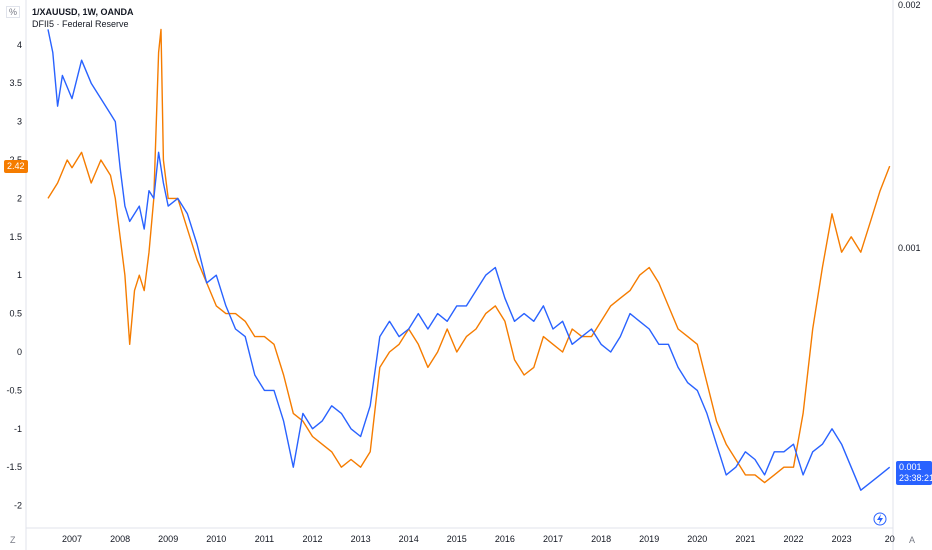 This screenshot has width=932, height=550. What do you see at coordinates (19, 352) in the screenshot?
I see `left-tick-label: 0` at bounding box center [19, 352].